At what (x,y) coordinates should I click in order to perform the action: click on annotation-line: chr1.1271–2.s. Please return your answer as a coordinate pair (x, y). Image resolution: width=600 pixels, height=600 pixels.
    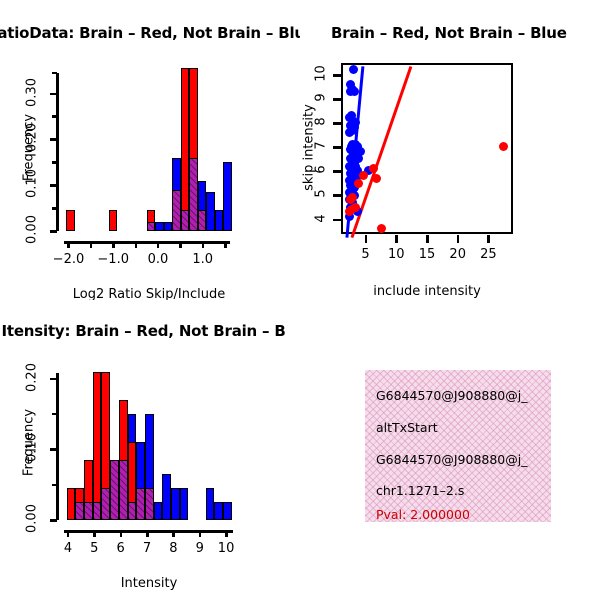
    Looking at the image, I should click on (420, 490).